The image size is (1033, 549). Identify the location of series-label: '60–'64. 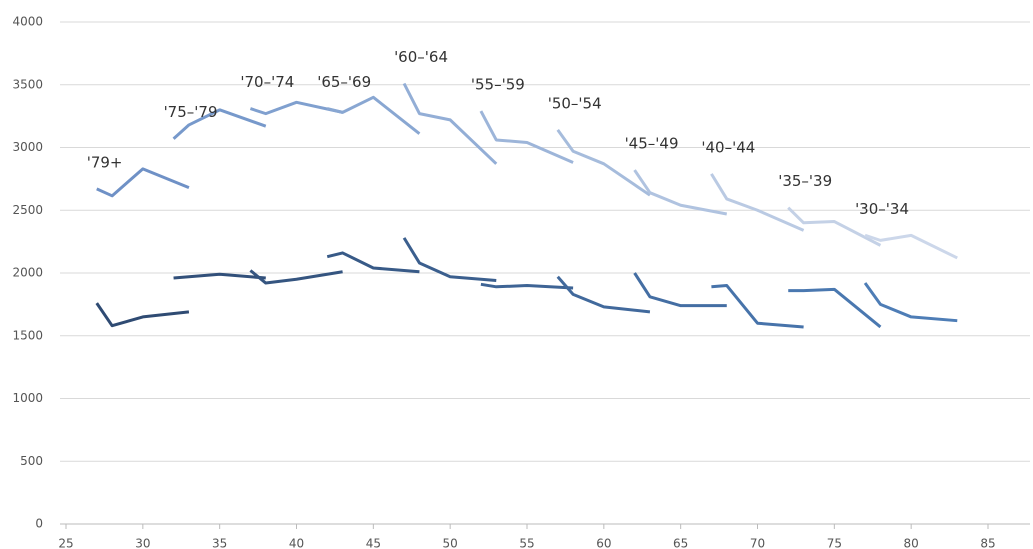
(421, 57).